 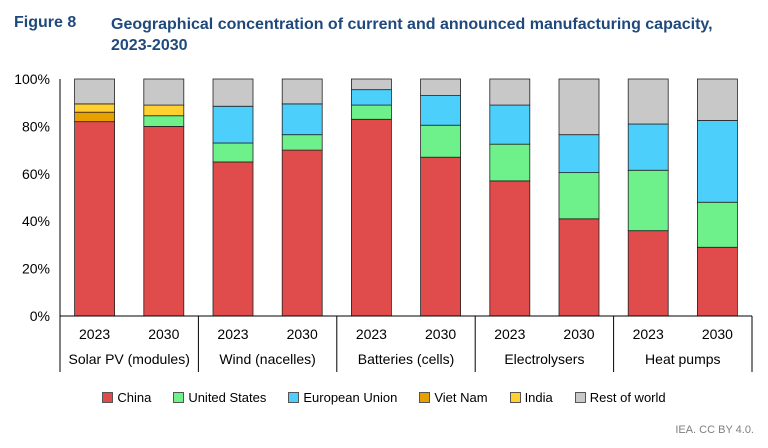 I want to click on y-tick-label: 40%, so click(x=36, y=221).